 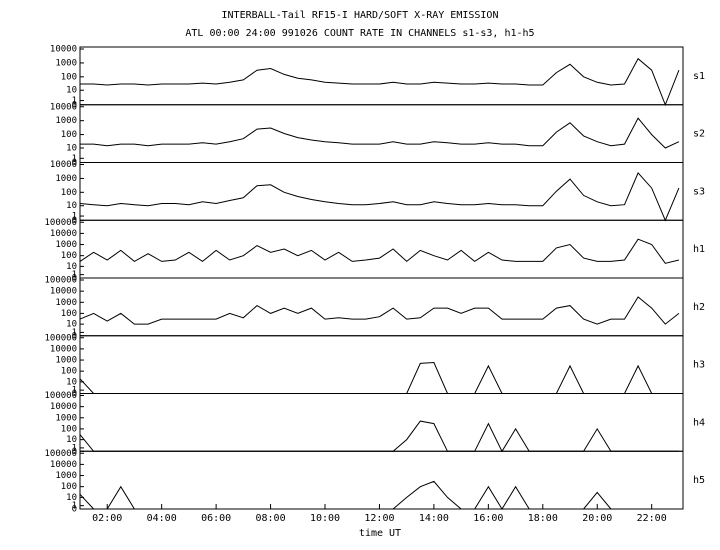 What do you see at coordinates (699, 480) in the screenshot?
I see `panel-name: h5` at bounding box center [699, 480].